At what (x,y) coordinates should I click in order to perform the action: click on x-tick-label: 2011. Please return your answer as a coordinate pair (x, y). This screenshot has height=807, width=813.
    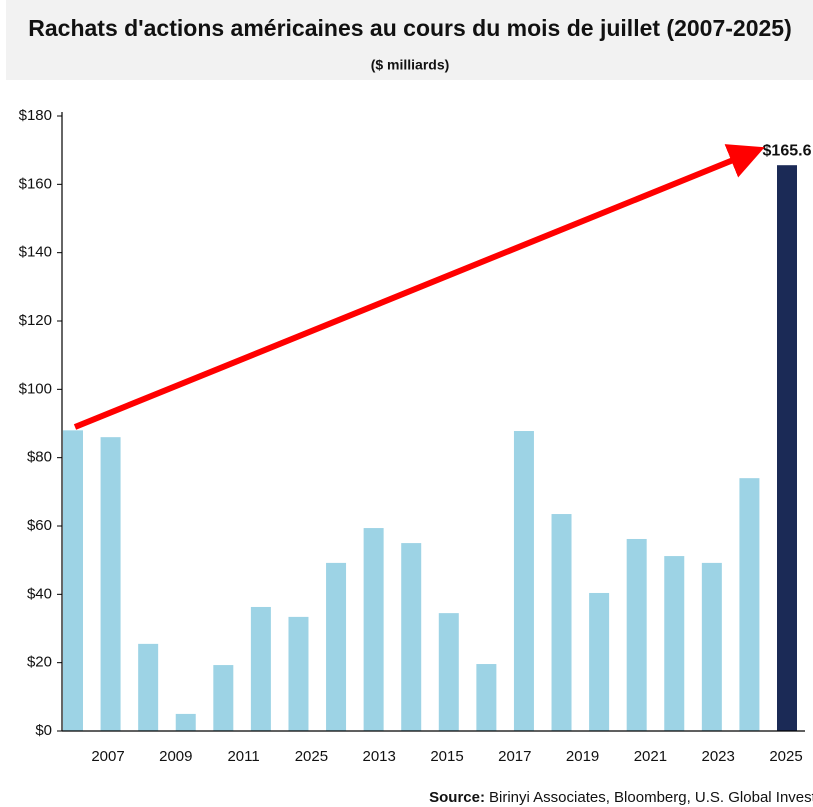
    Looking at the image, I should click on (243, 756).